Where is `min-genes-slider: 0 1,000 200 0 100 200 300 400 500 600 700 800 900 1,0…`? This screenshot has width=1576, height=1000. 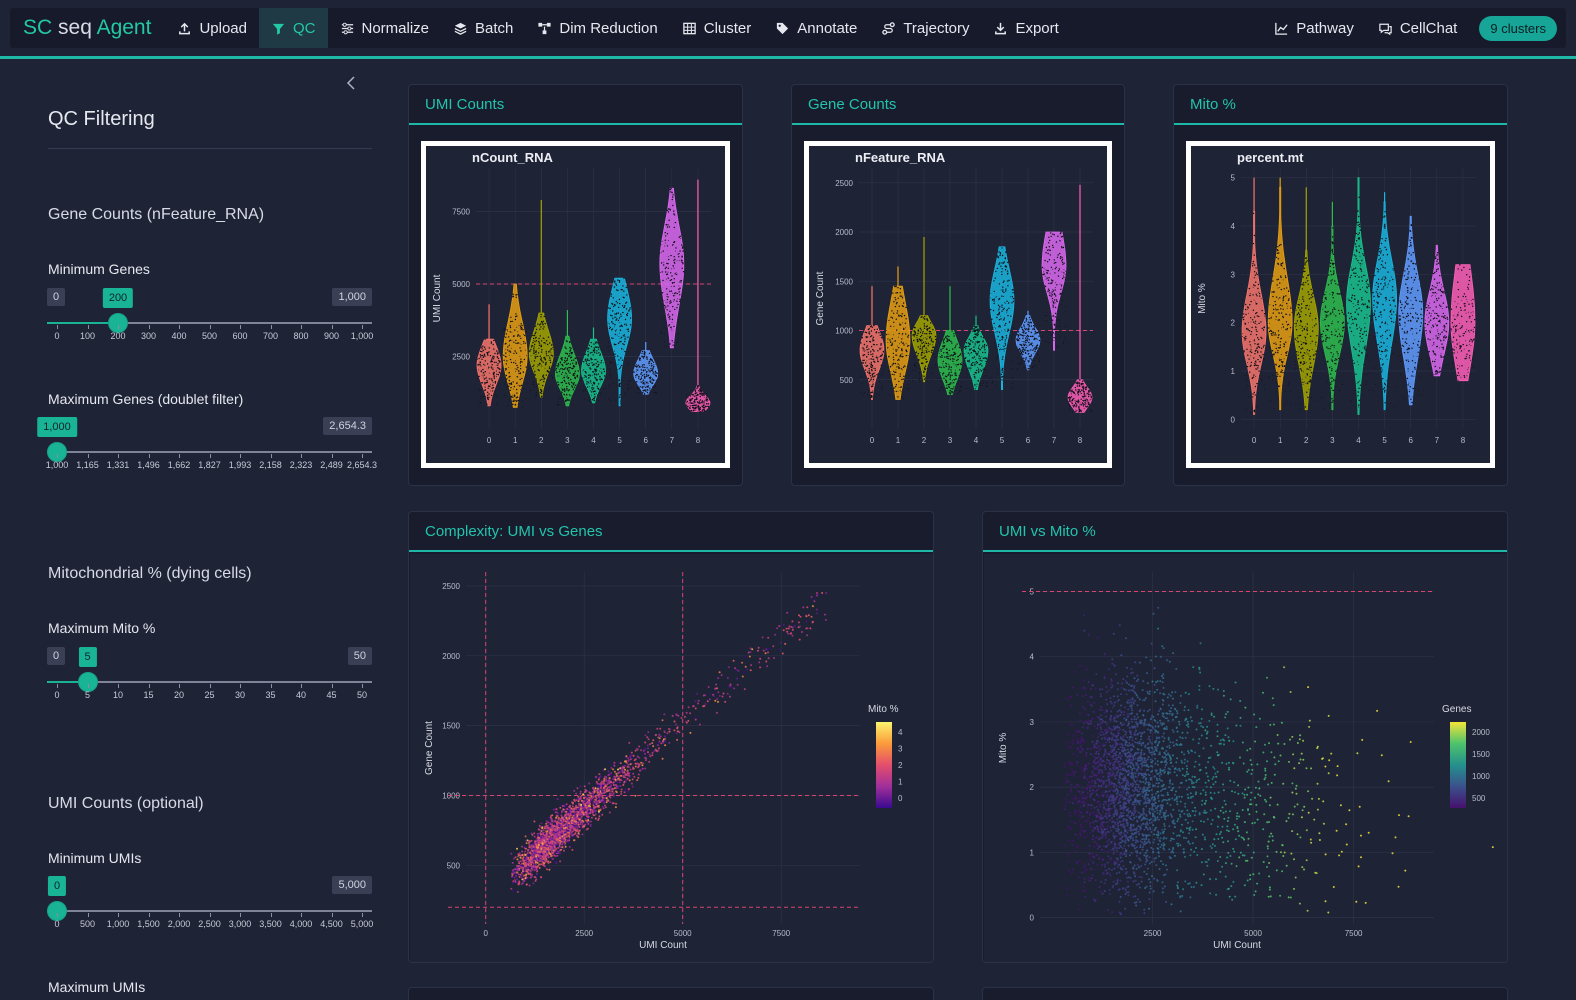
min-genes-slider: 0 1,000 200 0 100 200 300 400 500 600 700 800 900 1,0… is located at coordinates (210, 318).